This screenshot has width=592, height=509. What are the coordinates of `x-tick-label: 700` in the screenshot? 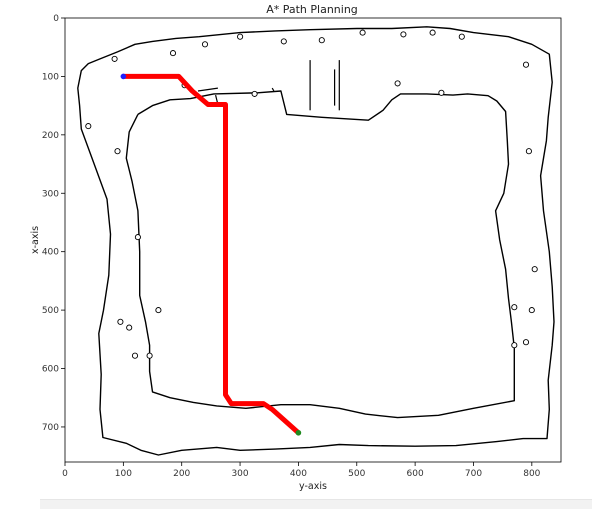 It's located at (473, 474).